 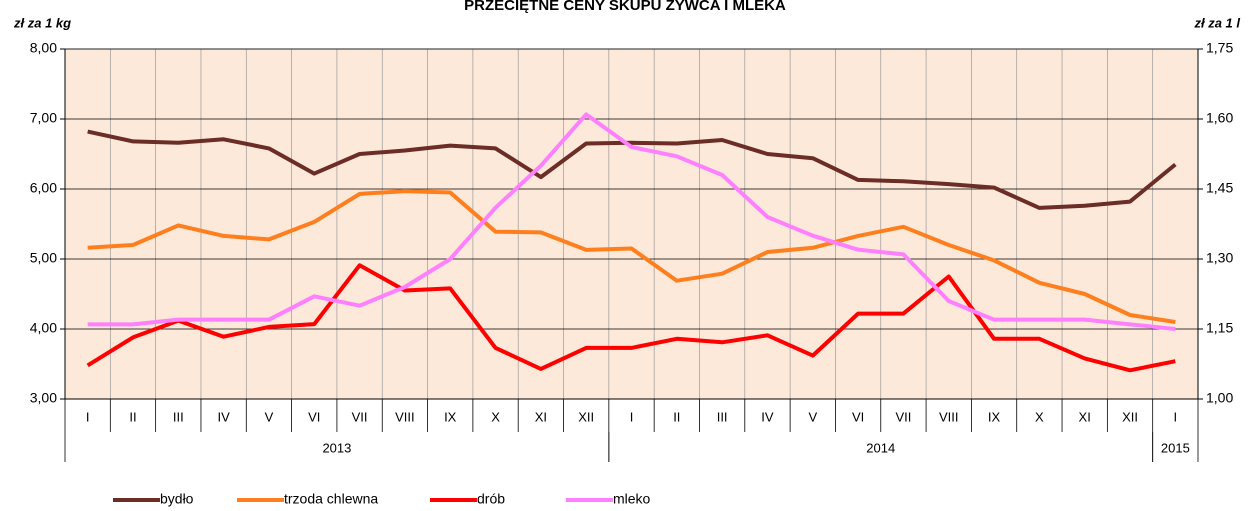 I want to click on y2-tick-label: 1,30, so click(x=1219, y=258).